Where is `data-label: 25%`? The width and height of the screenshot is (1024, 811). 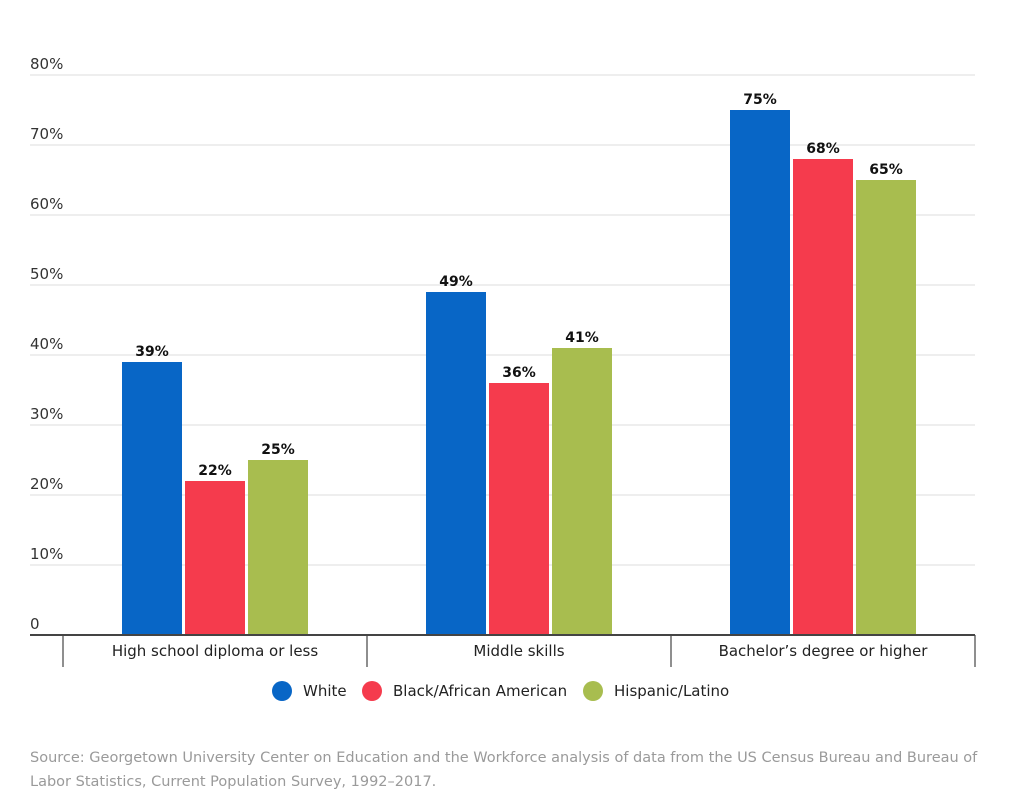
data-label: 25% is located at coordinates (278, 450).